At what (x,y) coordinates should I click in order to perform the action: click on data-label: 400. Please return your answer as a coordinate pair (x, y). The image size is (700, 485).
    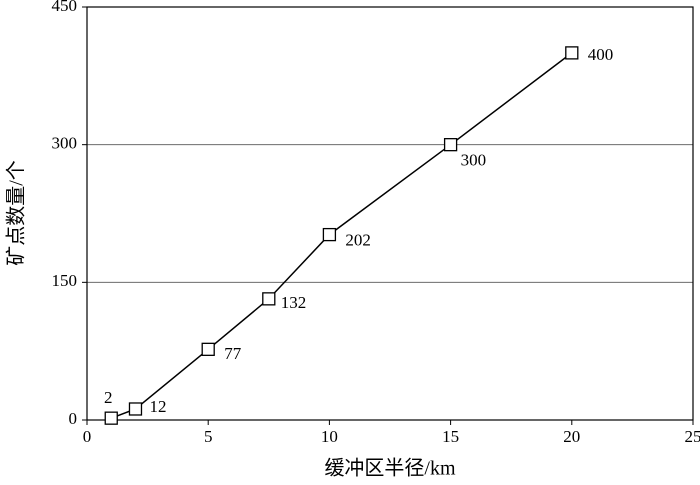
    Looking at the image, I should click on (601, 54).